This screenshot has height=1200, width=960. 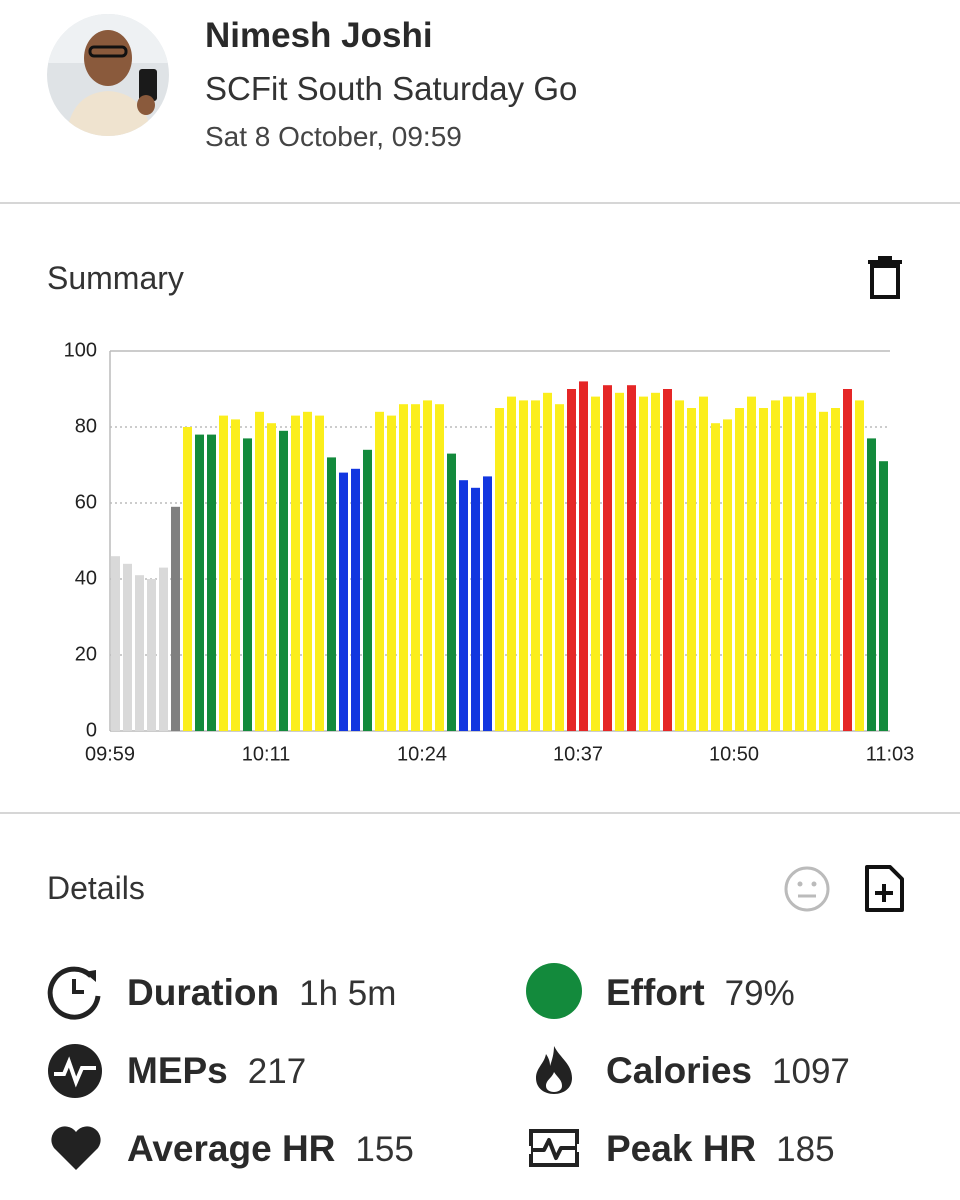 What do you see at coordinates (807, 889) in the screenshot?
I see `mood-button` at bounding box center [807, 889].